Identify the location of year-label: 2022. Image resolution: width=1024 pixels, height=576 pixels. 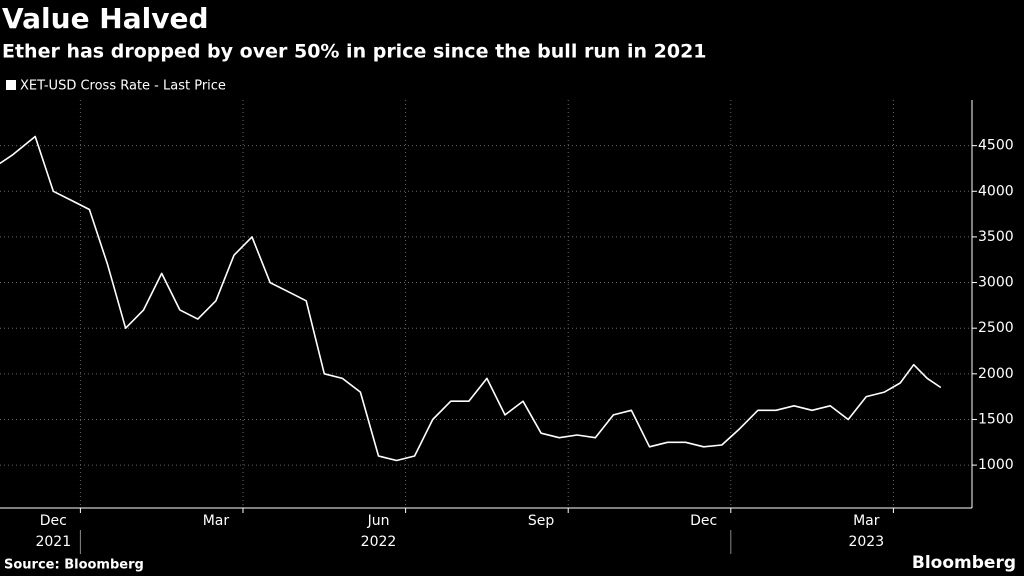
(379, 542).